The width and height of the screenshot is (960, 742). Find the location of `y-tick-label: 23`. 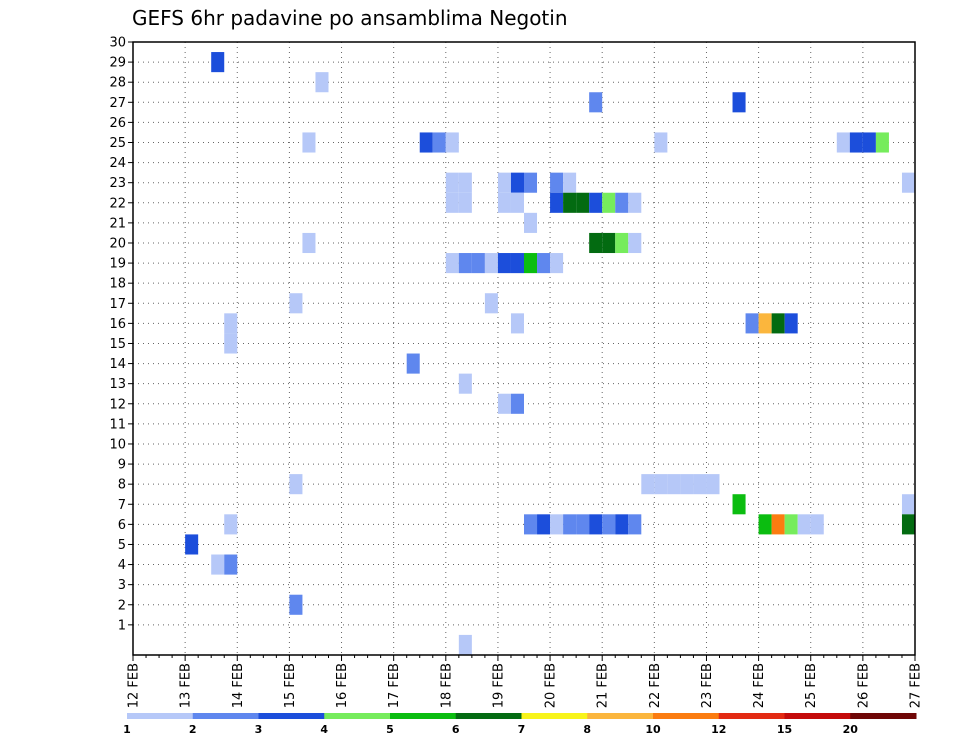

y-tick-label: 23 is located at coordinates (117, 183).